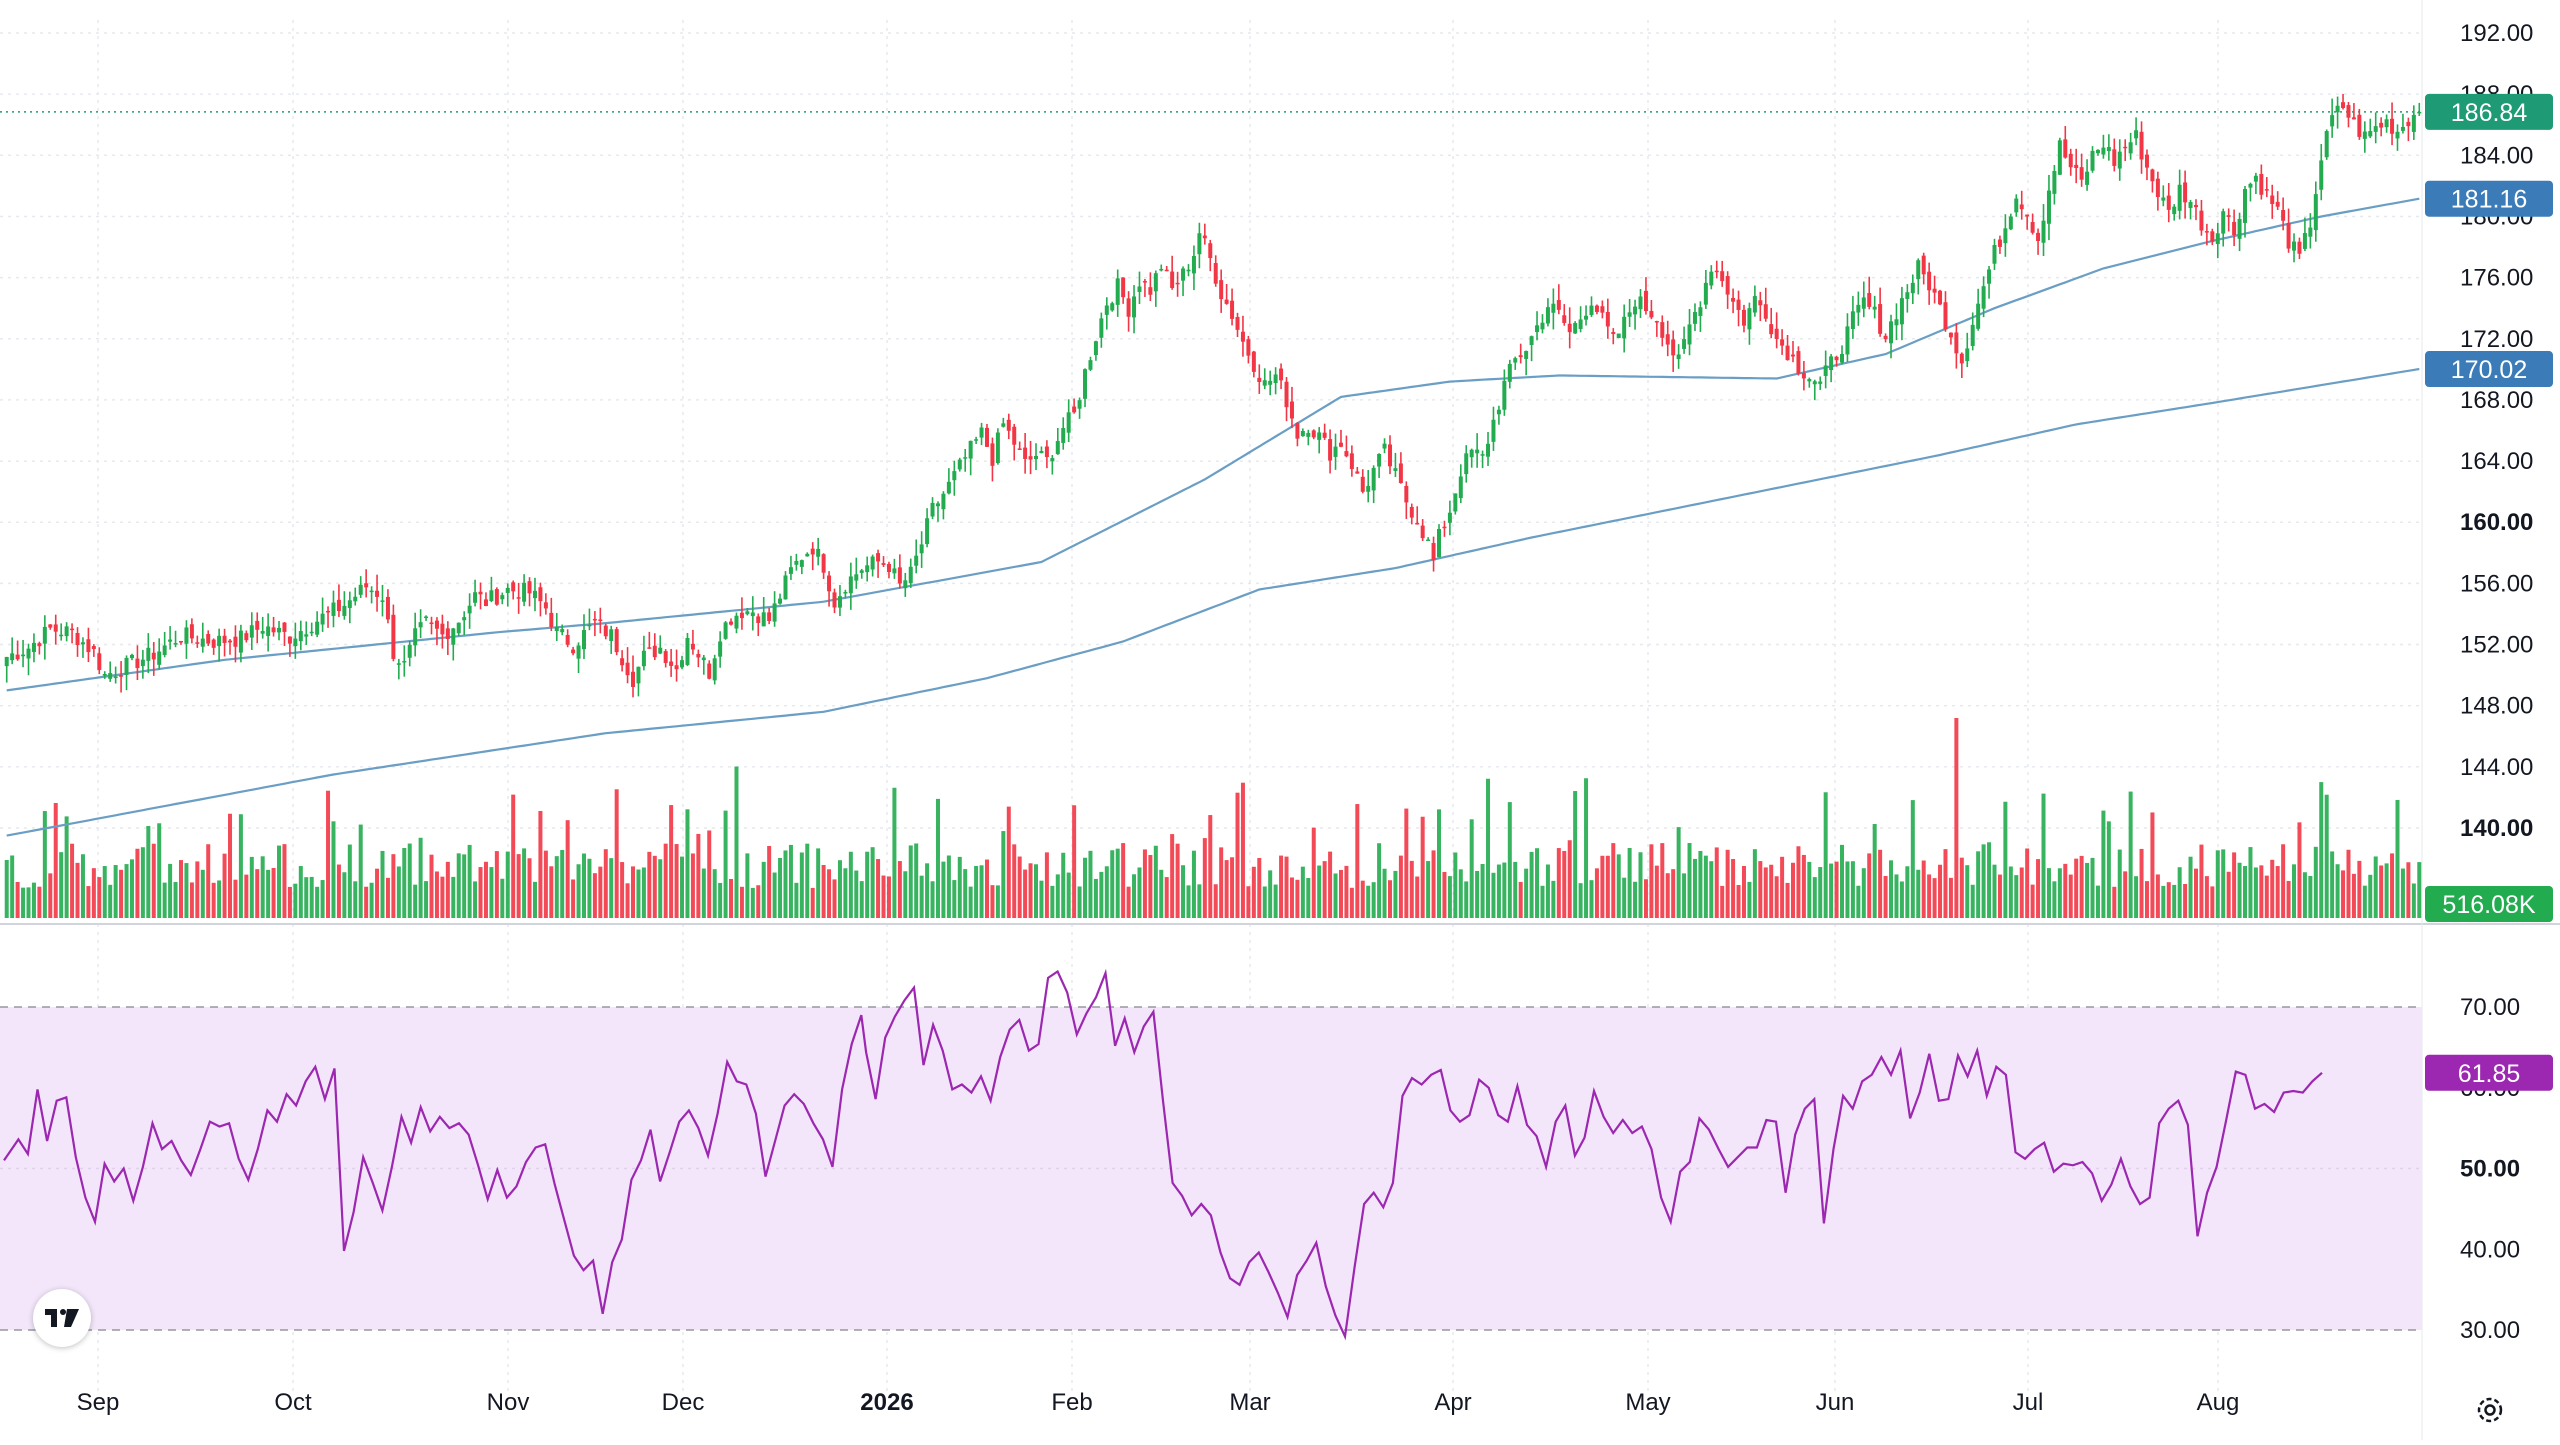  What do you see at coordinates (2489, 370) in the screenshot?
I see `ma-long-badge-text: 170.02` at bounding box center [2489, 370].